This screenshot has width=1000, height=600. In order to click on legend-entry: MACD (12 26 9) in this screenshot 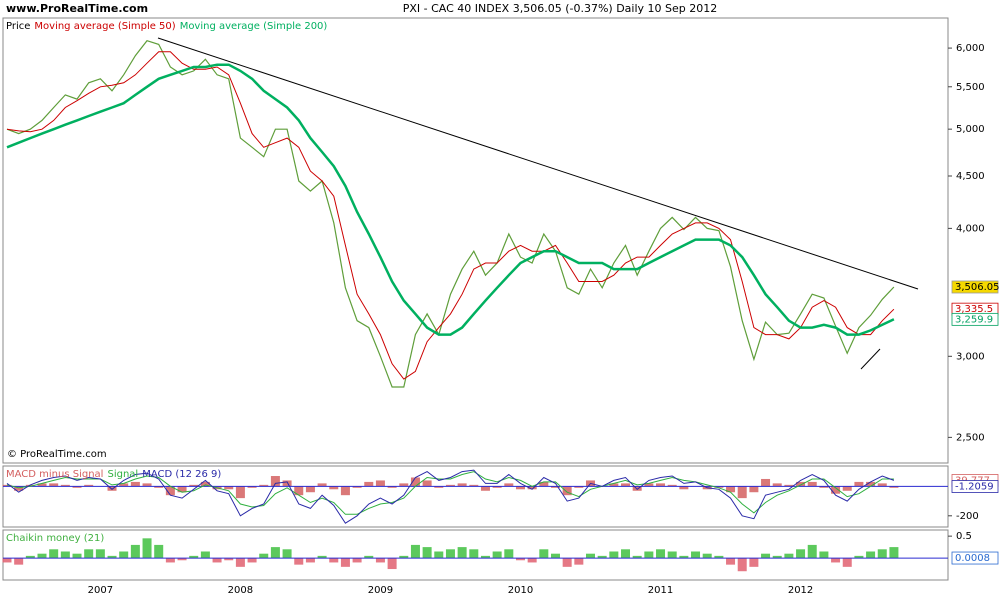, I will do `click(181, 474)`.